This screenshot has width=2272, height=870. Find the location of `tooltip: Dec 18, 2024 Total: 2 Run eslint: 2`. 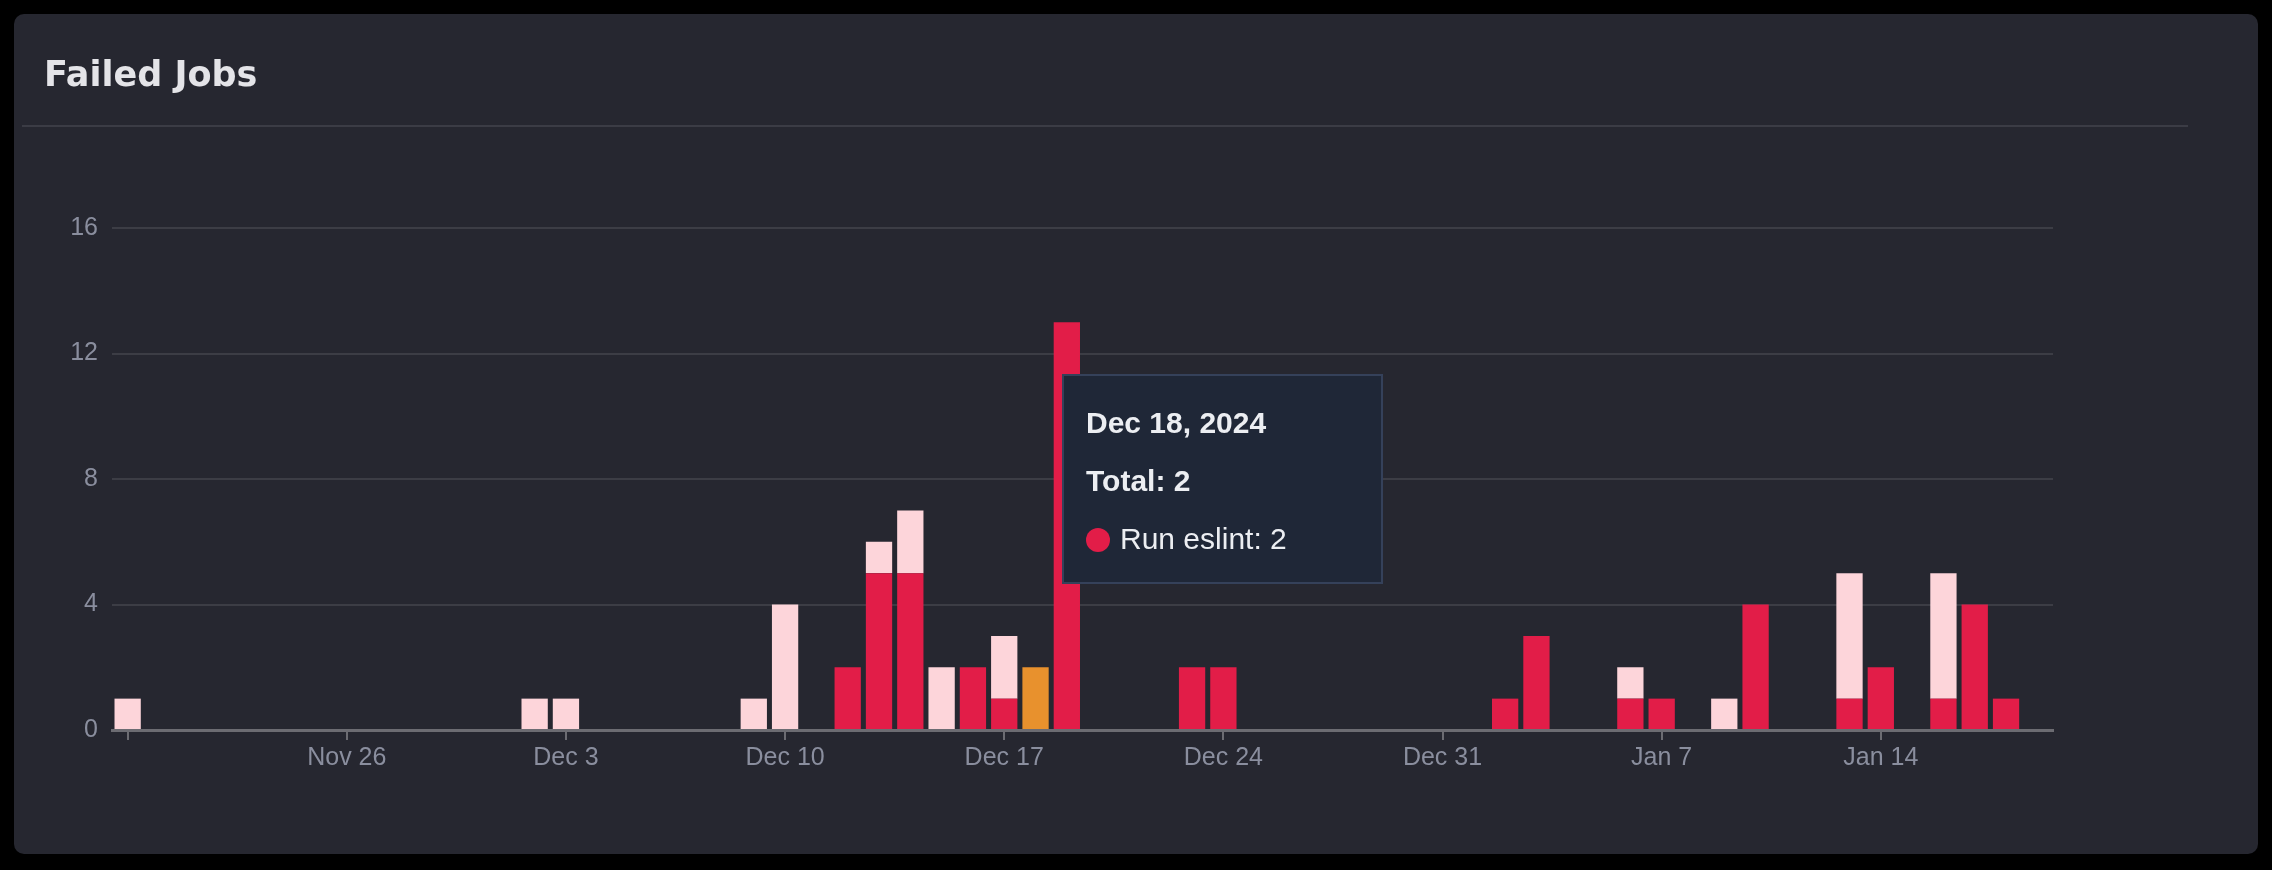

tooltip: Dec 18, 2024 Total: 2 Run eslint: 2 is located at coordinates (1222, 479).